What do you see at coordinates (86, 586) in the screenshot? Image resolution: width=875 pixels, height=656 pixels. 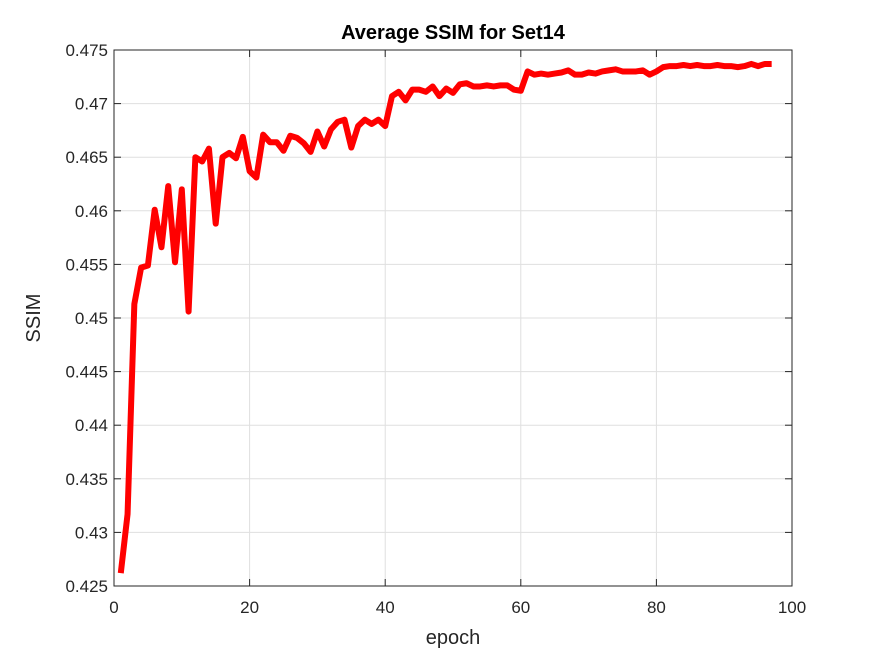 I see `y-tick-label: 0.425` at bounding box center [86, 586].